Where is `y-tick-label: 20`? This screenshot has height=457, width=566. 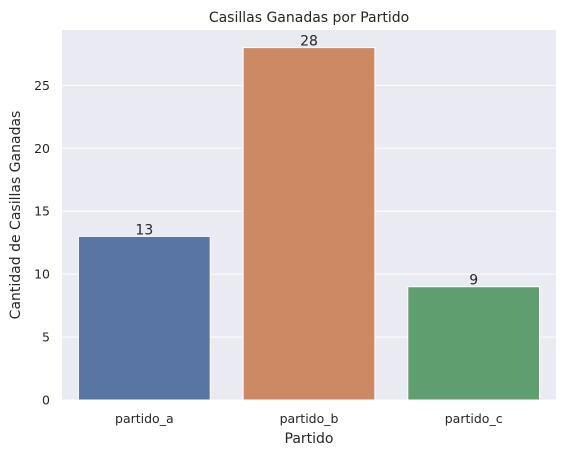
y-tick-label: 20 is located at coordinates (42, 148).